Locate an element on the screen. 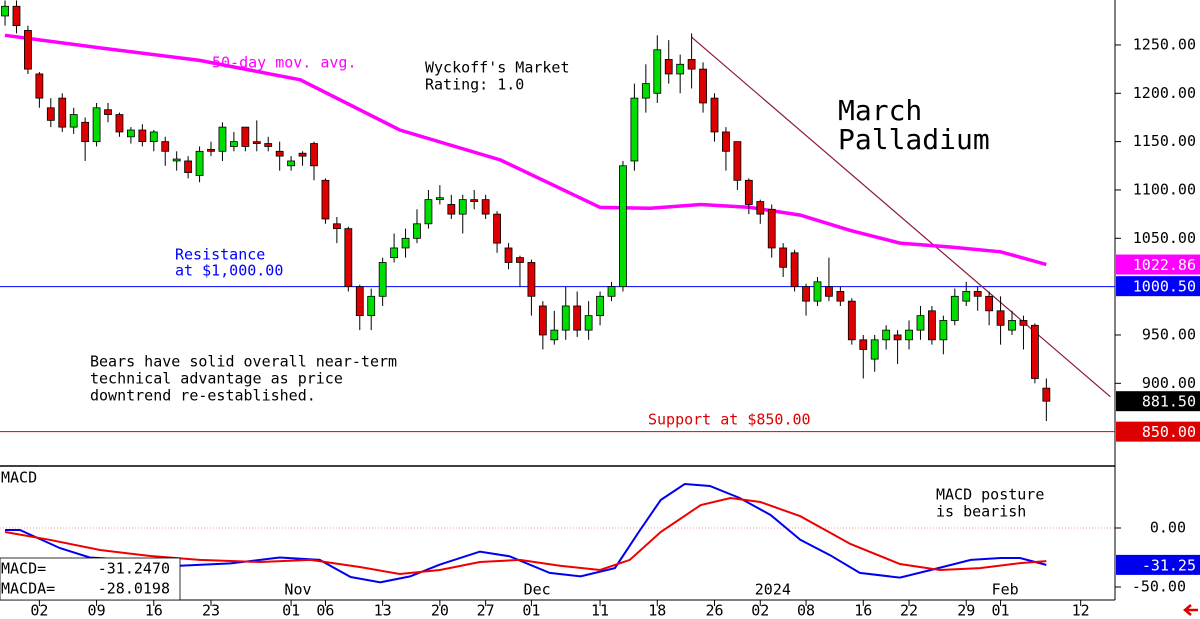  x-tick-label: 22 is located at coordinates (909, 610).